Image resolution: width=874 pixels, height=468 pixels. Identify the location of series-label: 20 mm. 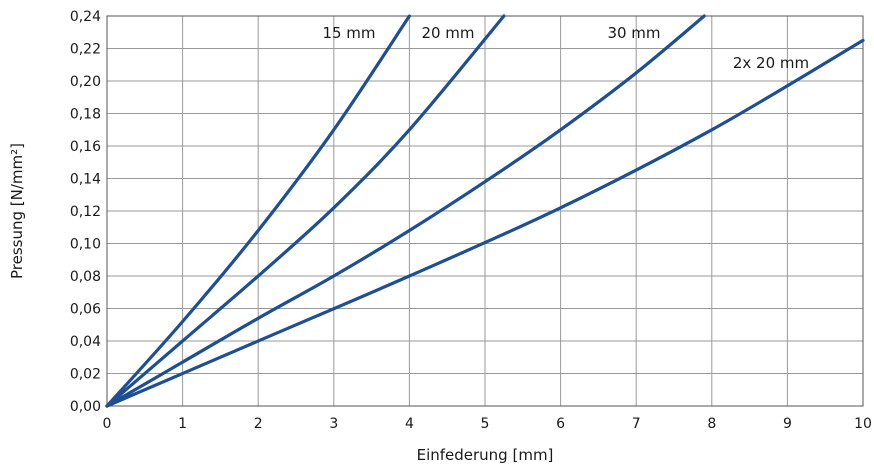
(447, 33).